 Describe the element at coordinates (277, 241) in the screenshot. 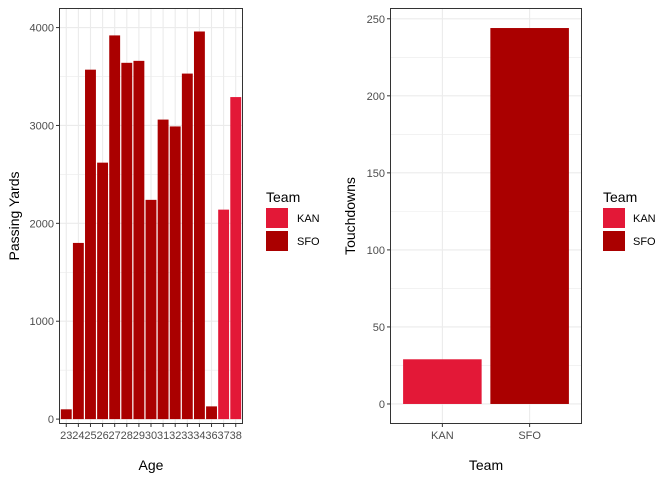

I see `p1-legend-key-sfo` at that location.